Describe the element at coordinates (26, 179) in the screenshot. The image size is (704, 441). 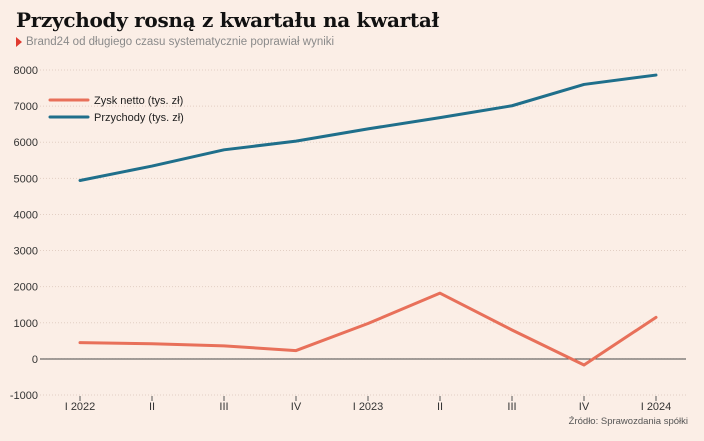
I see `y-tick-label: 5000` at that location.